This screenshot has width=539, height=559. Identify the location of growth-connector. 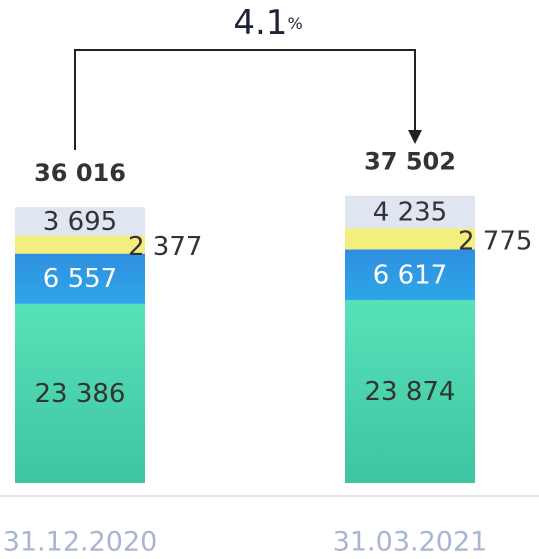
(245, 99).